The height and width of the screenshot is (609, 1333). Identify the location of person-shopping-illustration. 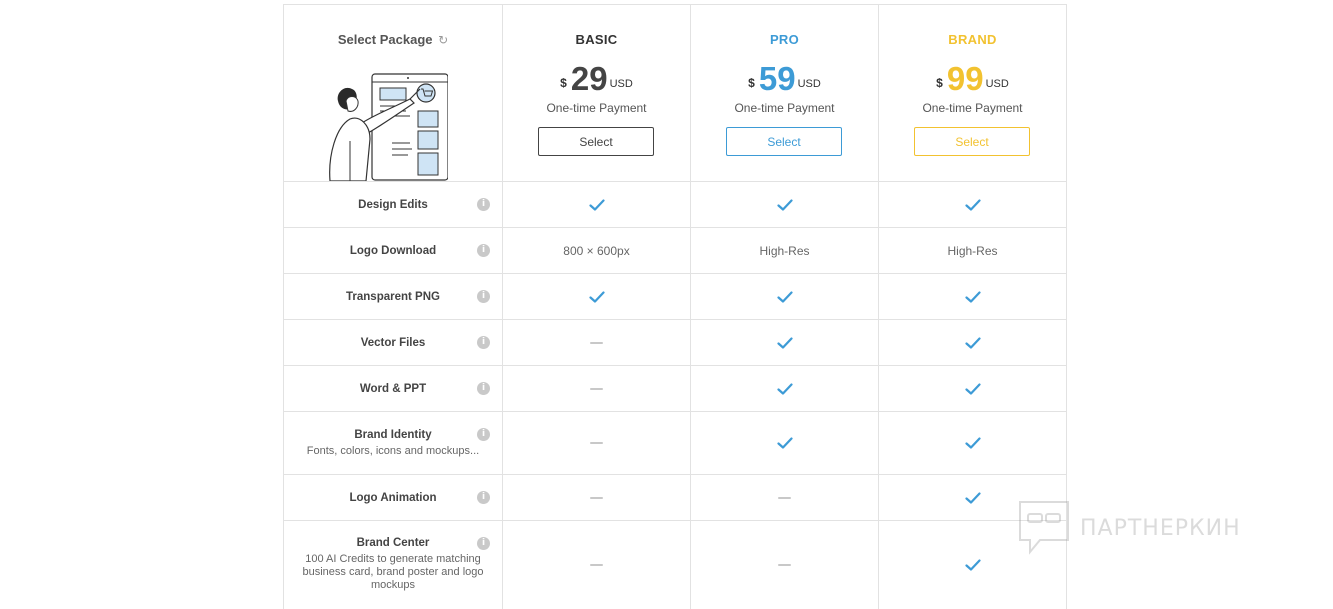
(388, 127).